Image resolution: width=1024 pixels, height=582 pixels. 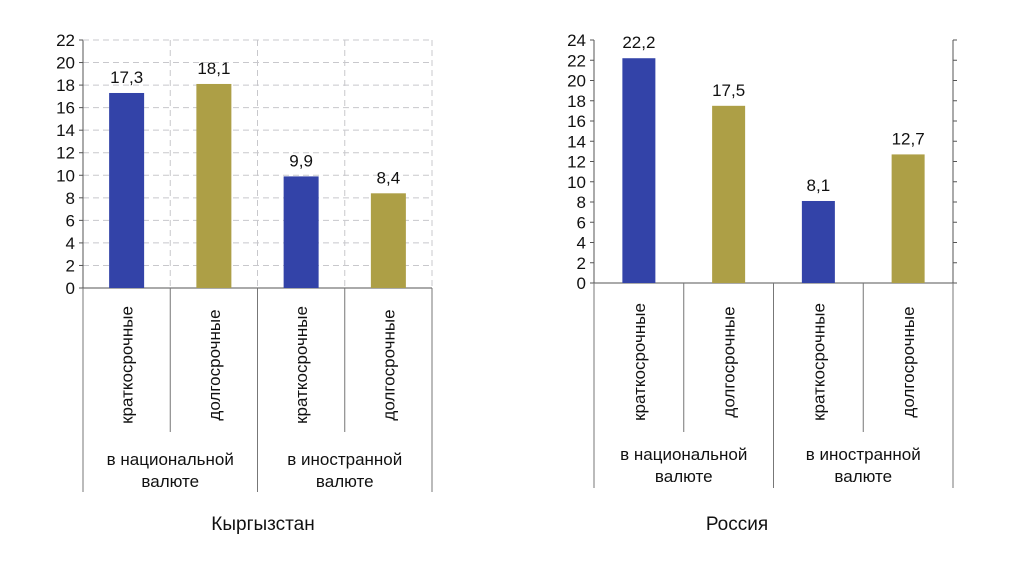 What do you see at coordinates (262, 524) in the screenshot?
I see `chart-title: Кыргызстан` at bounding box center [262, 524].